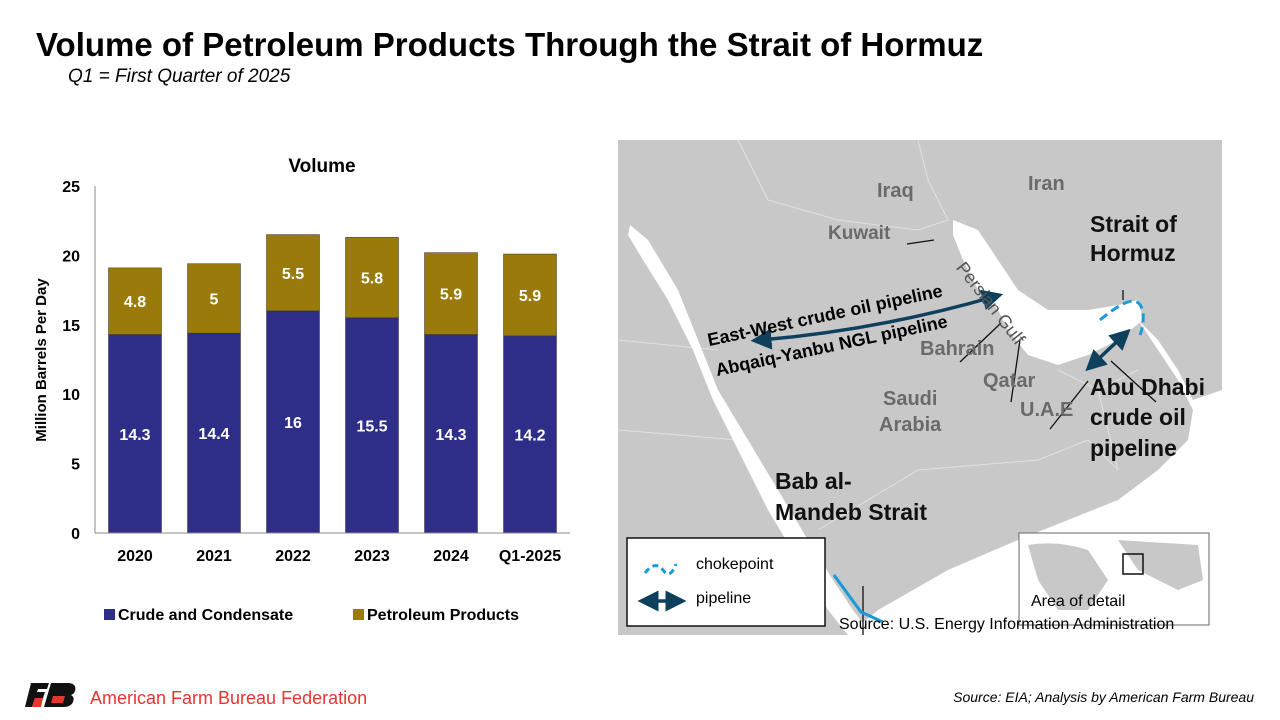  I want to click on legend-chokepoint-label: chokepoint, so click(735, 564).